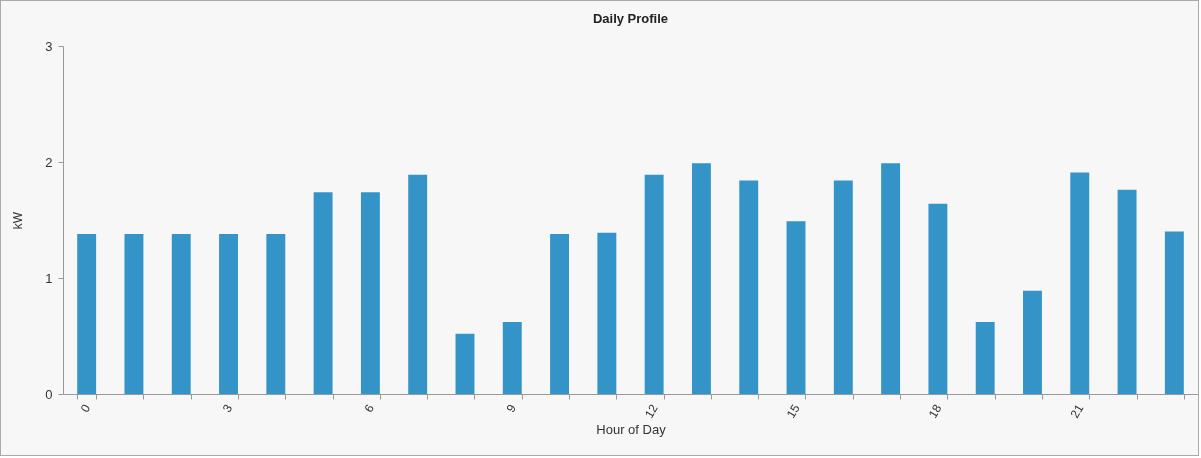  What do you see at coordinates (630, 18) in the screenshot?
I see `chart-title: Daily Profile` at bounding box center [630, 18].